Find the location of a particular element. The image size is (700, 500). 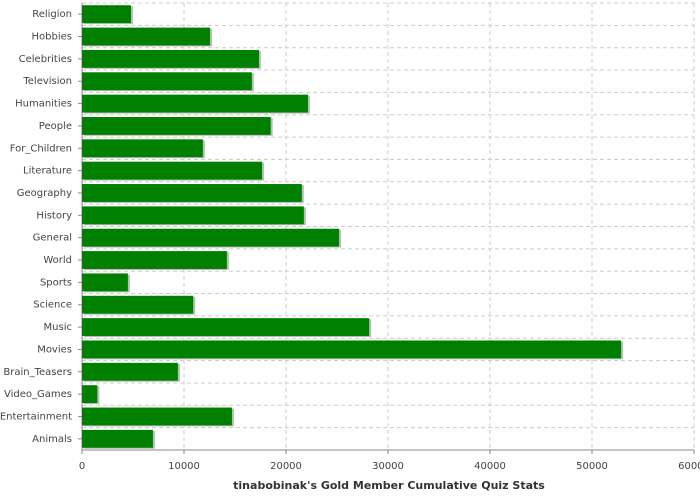

x-tick-label: 20000 is located at coordinates (286, 466).